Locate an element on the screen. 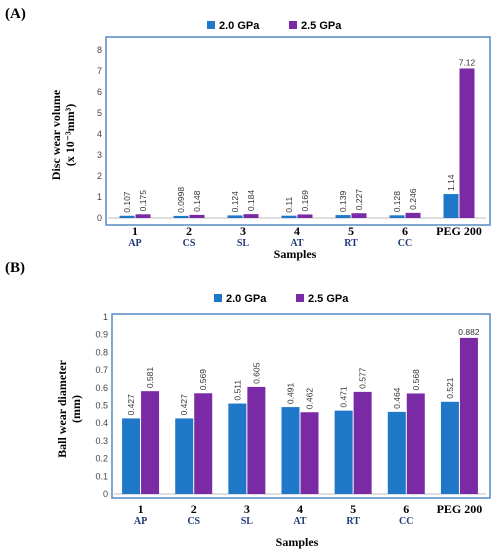 Image resolution: width=492 pixels, height=550 pixels. category-number: 2 is located at coordinates (194, 509).